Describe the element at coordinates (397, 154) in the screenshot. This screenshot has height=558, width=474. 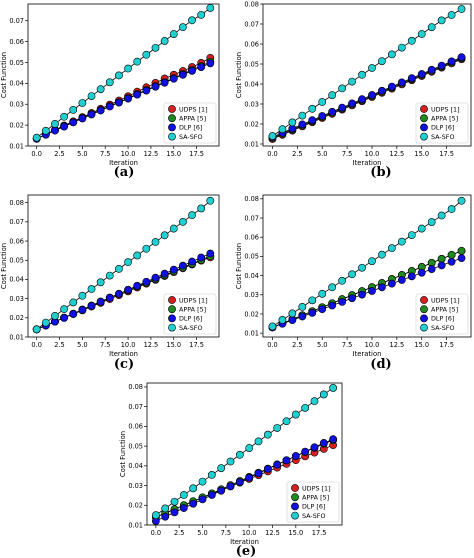
I see `x-tick-label: 12.5` at that location.